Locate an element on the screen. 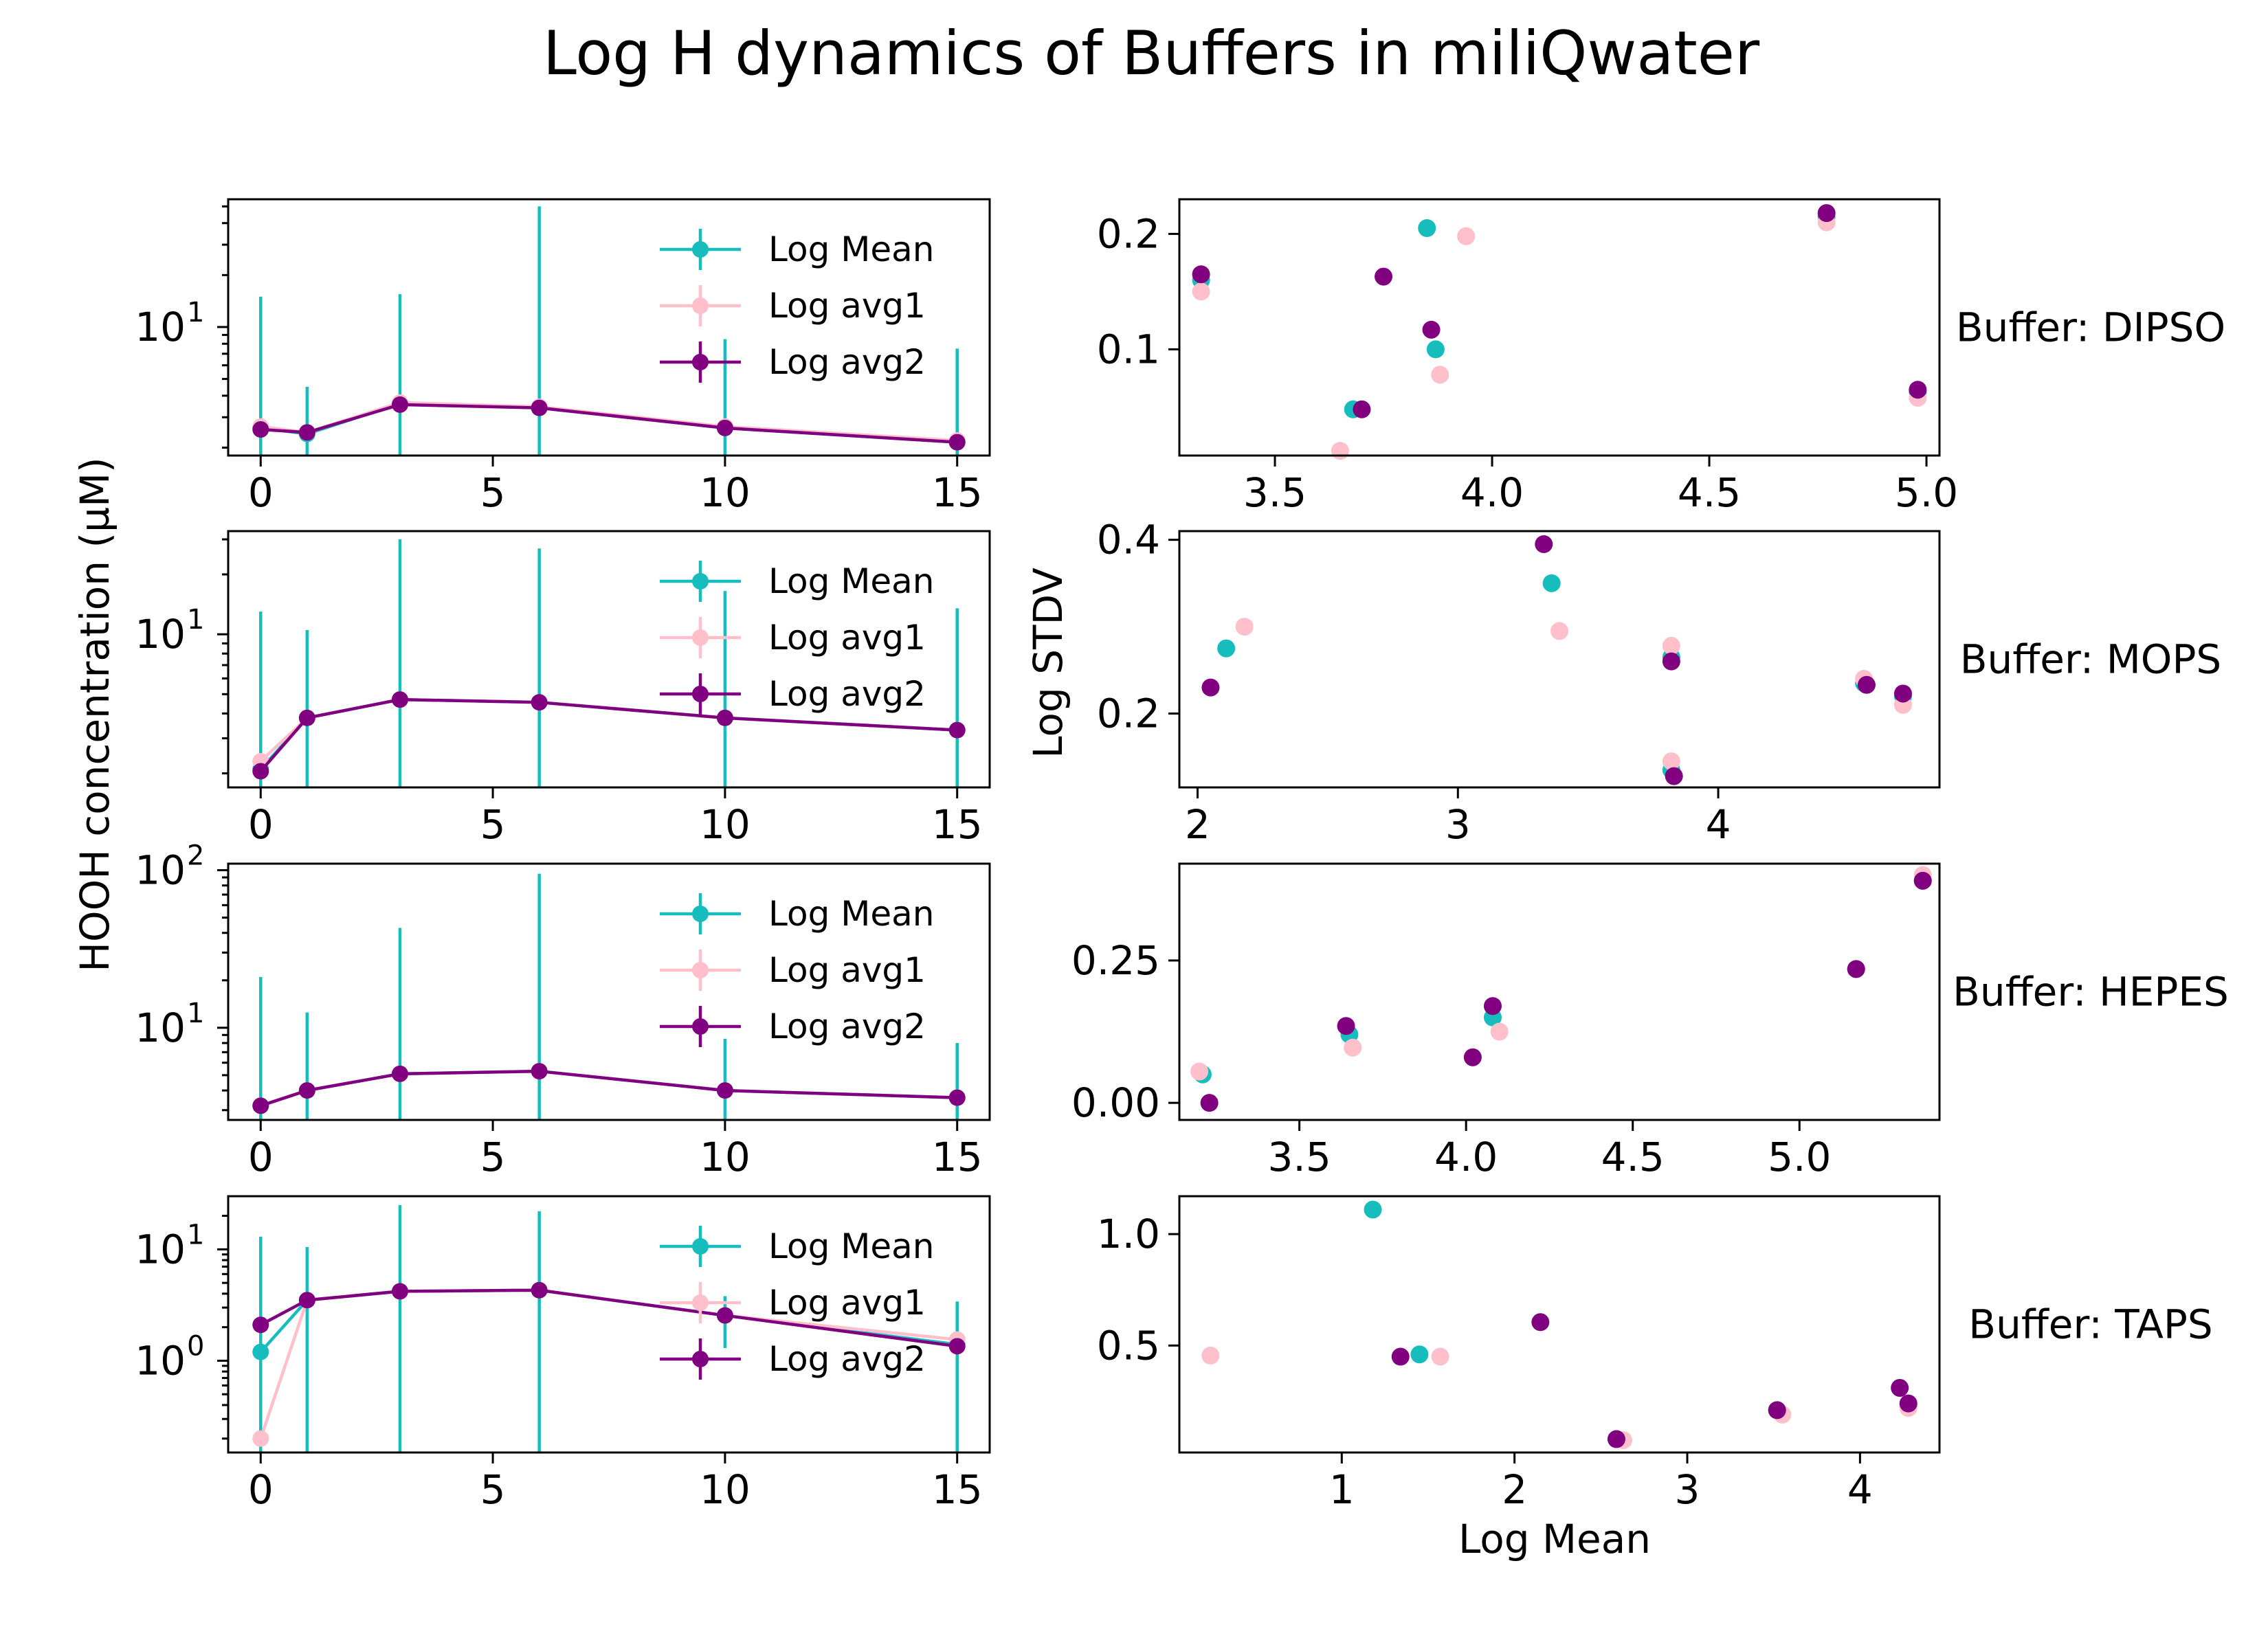 This screenshot has height=1649, width=2268. buffer-label: Buffer: DIPSO is located at coordinates (2090, 327).